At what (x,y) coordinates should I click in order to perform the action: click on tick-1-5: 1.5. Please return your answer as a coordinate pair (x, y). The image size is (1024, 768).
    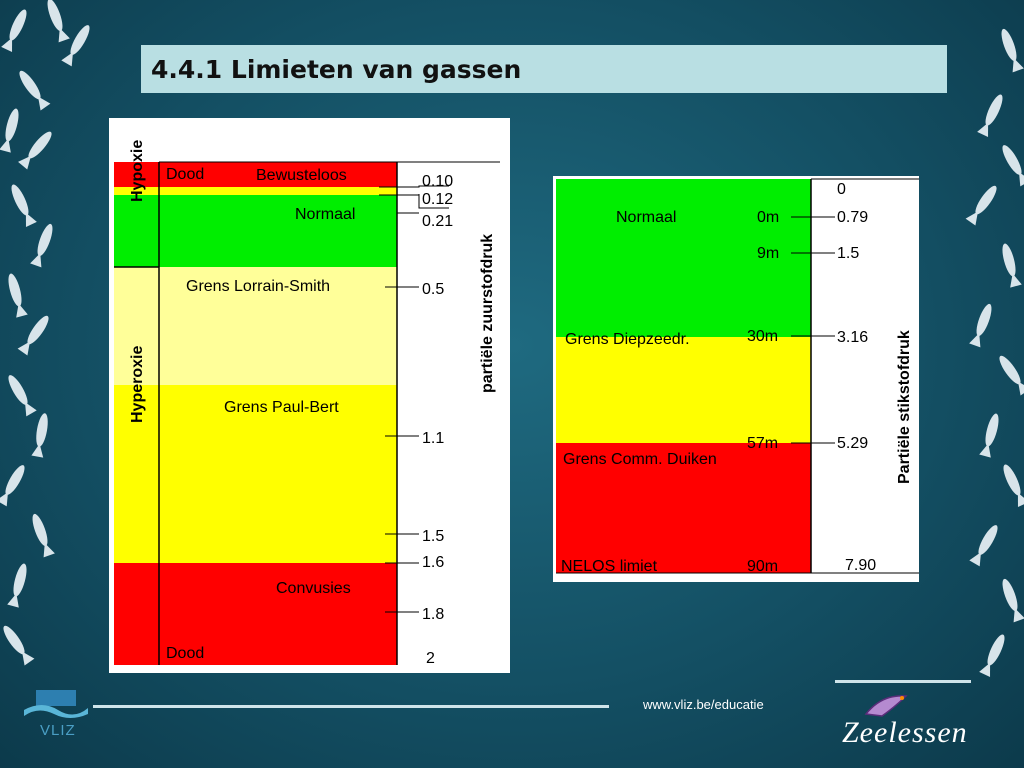
    Looking at the image, I should click on (433, 536).